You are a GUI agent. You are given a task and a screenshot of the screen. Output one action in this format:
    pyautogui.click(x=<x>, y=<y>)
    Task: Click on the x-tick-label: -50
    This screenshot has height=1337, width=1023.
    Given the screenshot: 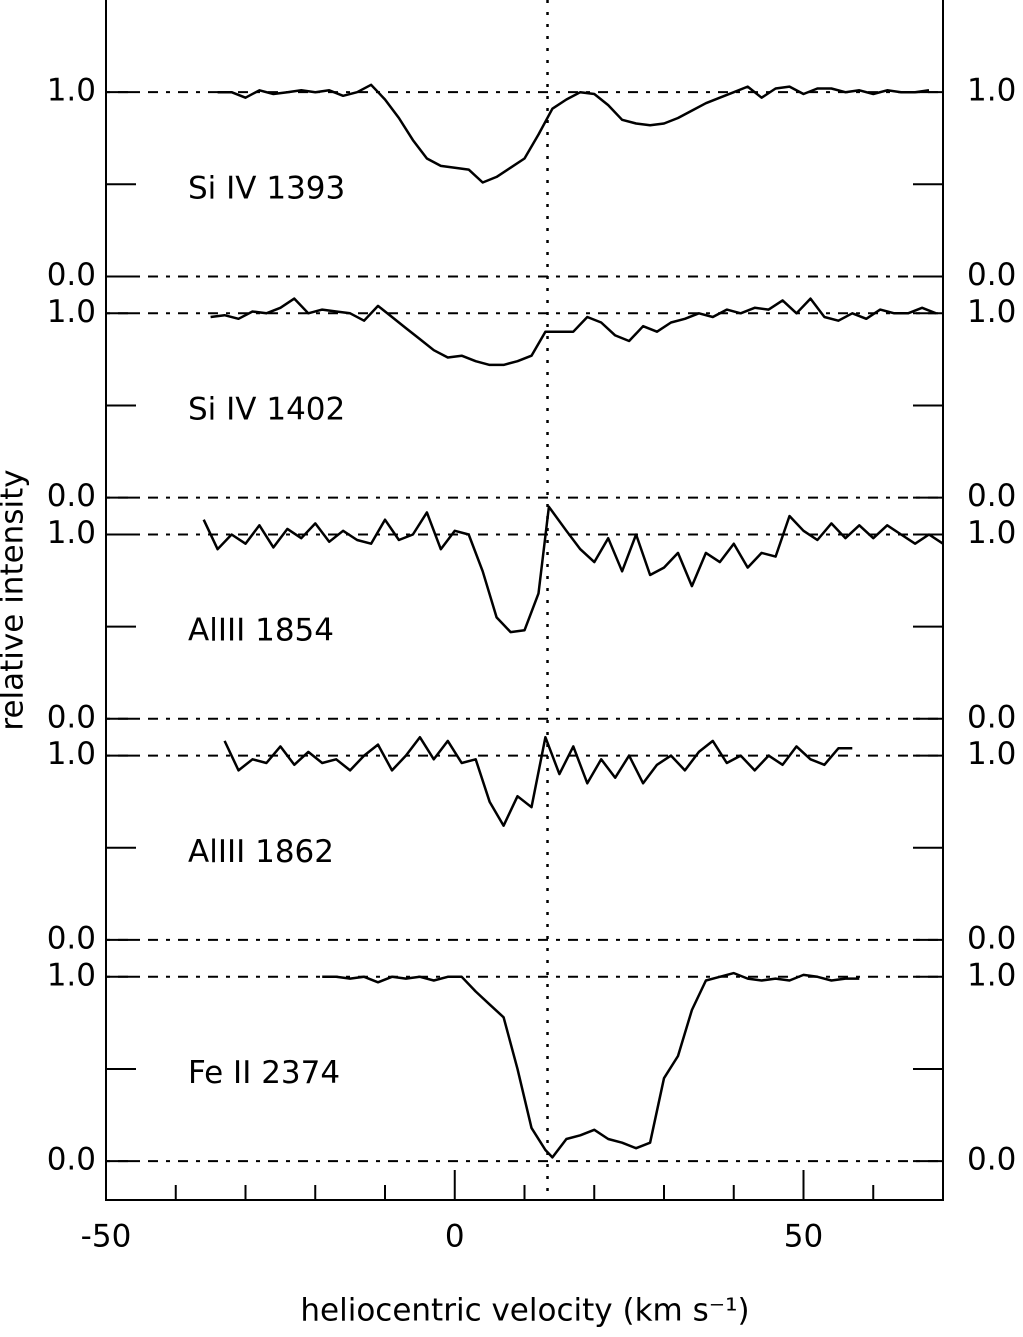 What is the action you would take?
    pyautogui.click(x=106, y=1237)
    